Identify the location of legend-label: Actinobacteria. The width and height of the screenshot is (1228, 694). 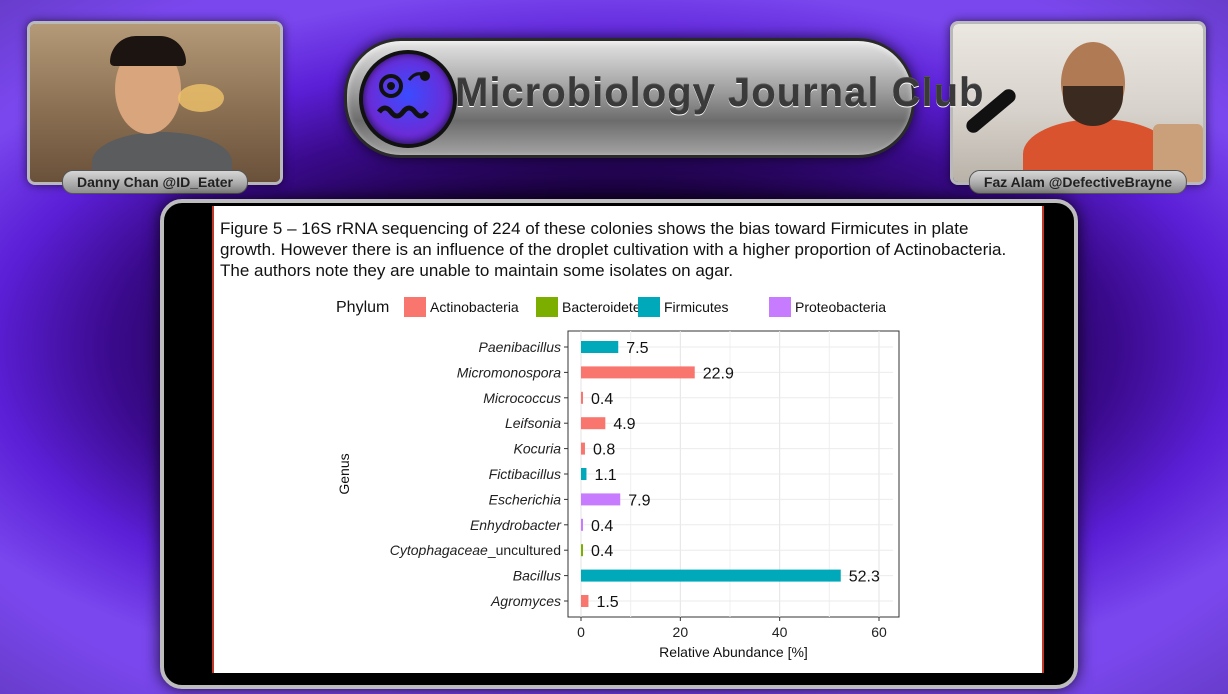
(474, 307).